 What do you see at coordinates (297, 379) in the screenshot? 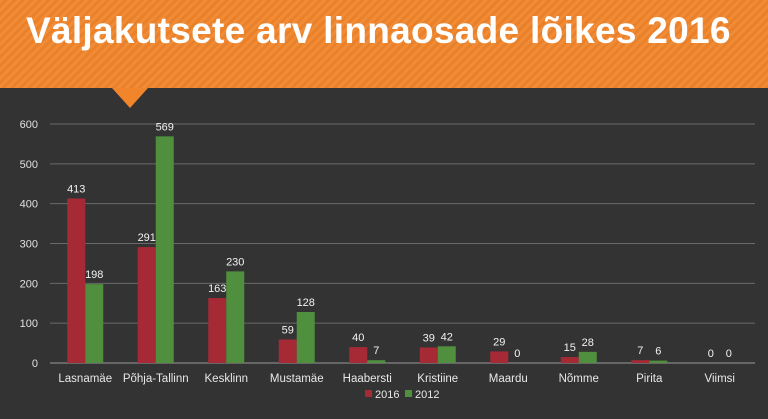
I see `x-tick-label: Mustamäe` at bounding box center [297, 379].